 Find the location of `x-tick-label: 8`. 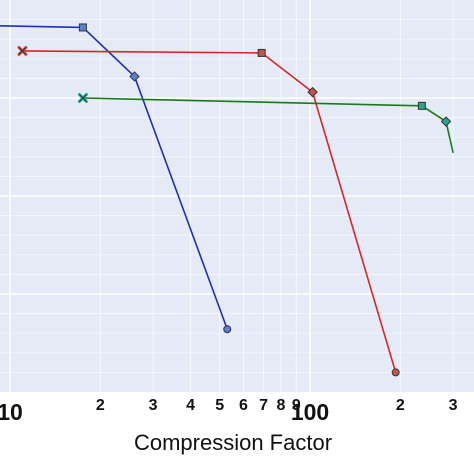

x-tick-label: 8 is located at coordinates (280, 405).